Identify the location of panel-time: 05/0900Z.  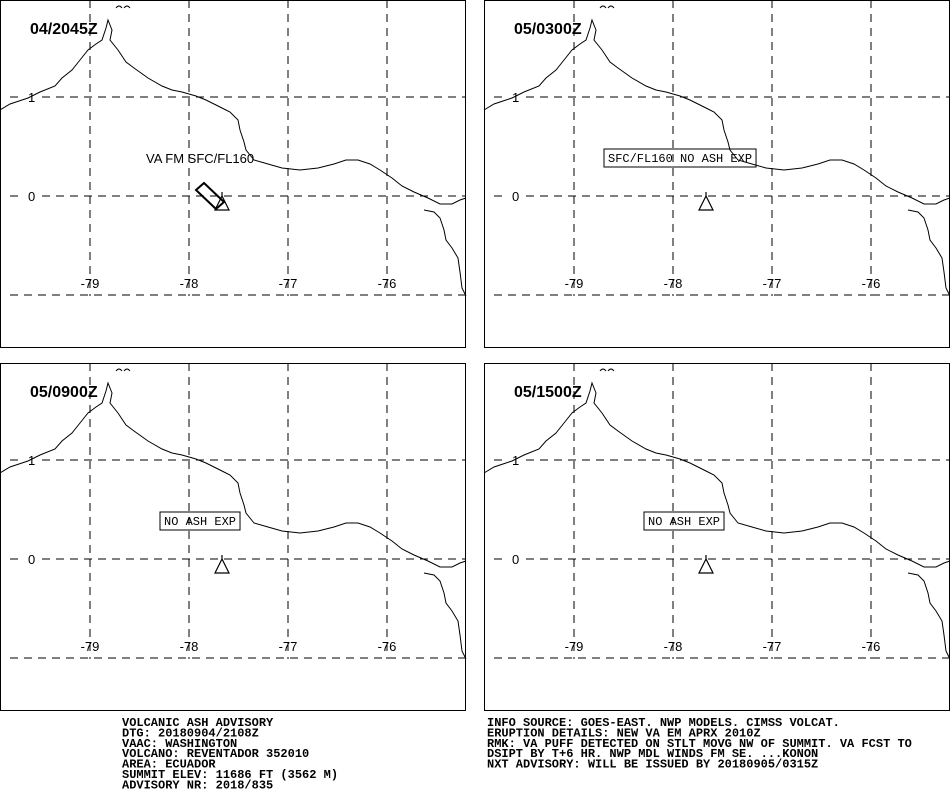
(64, 392).